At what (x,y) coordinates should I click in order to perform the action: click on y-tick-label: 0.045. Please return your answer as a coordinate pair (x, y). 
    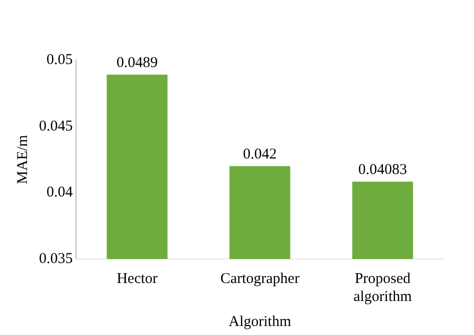
    Looking at the image, I should click on (56, 126).